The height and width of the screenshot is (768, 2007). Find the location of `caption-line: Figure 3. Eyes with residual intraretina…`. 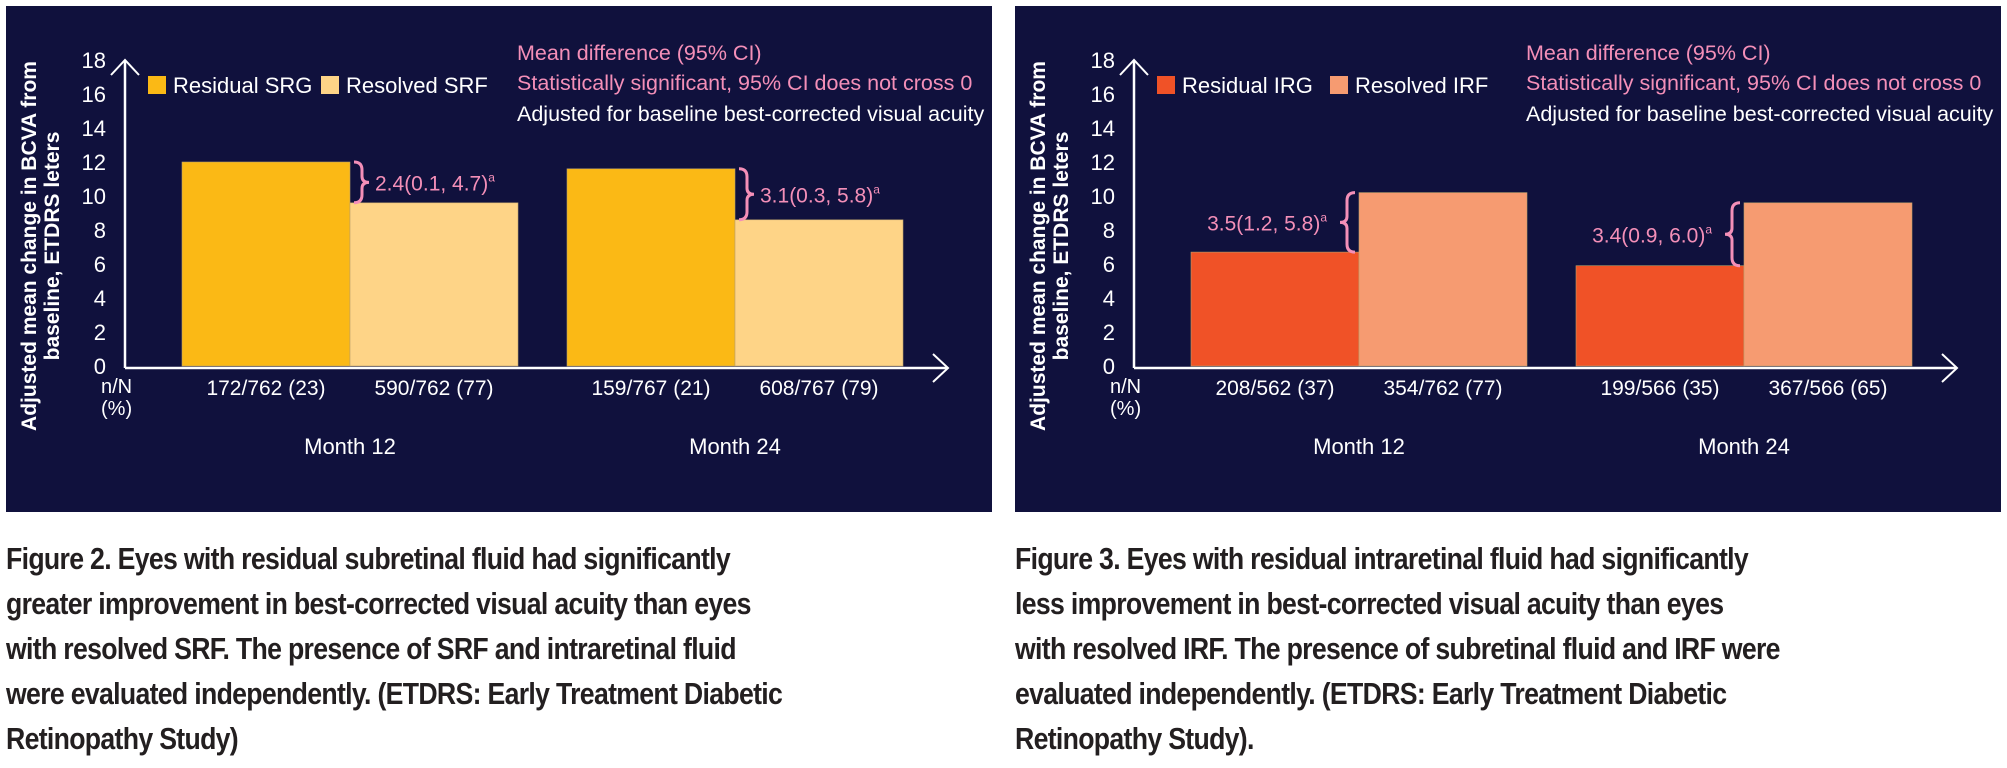

caption-line: Figure 3. Eyes with residual intraretina… is located at coordinates (1382, 558).